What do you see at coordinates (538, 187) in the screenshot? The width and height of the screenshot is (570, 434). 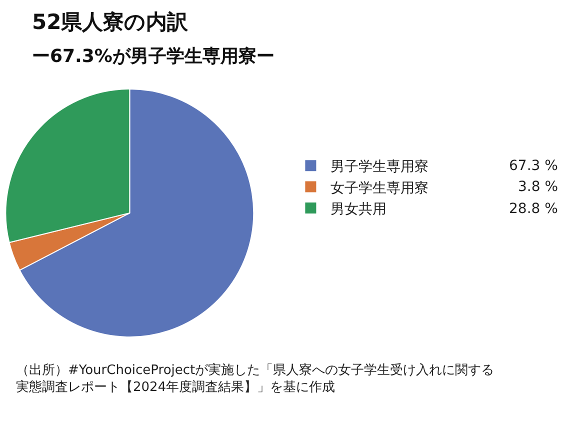 I see `data-label: 3.8 %` at bounding box center [538, 187].